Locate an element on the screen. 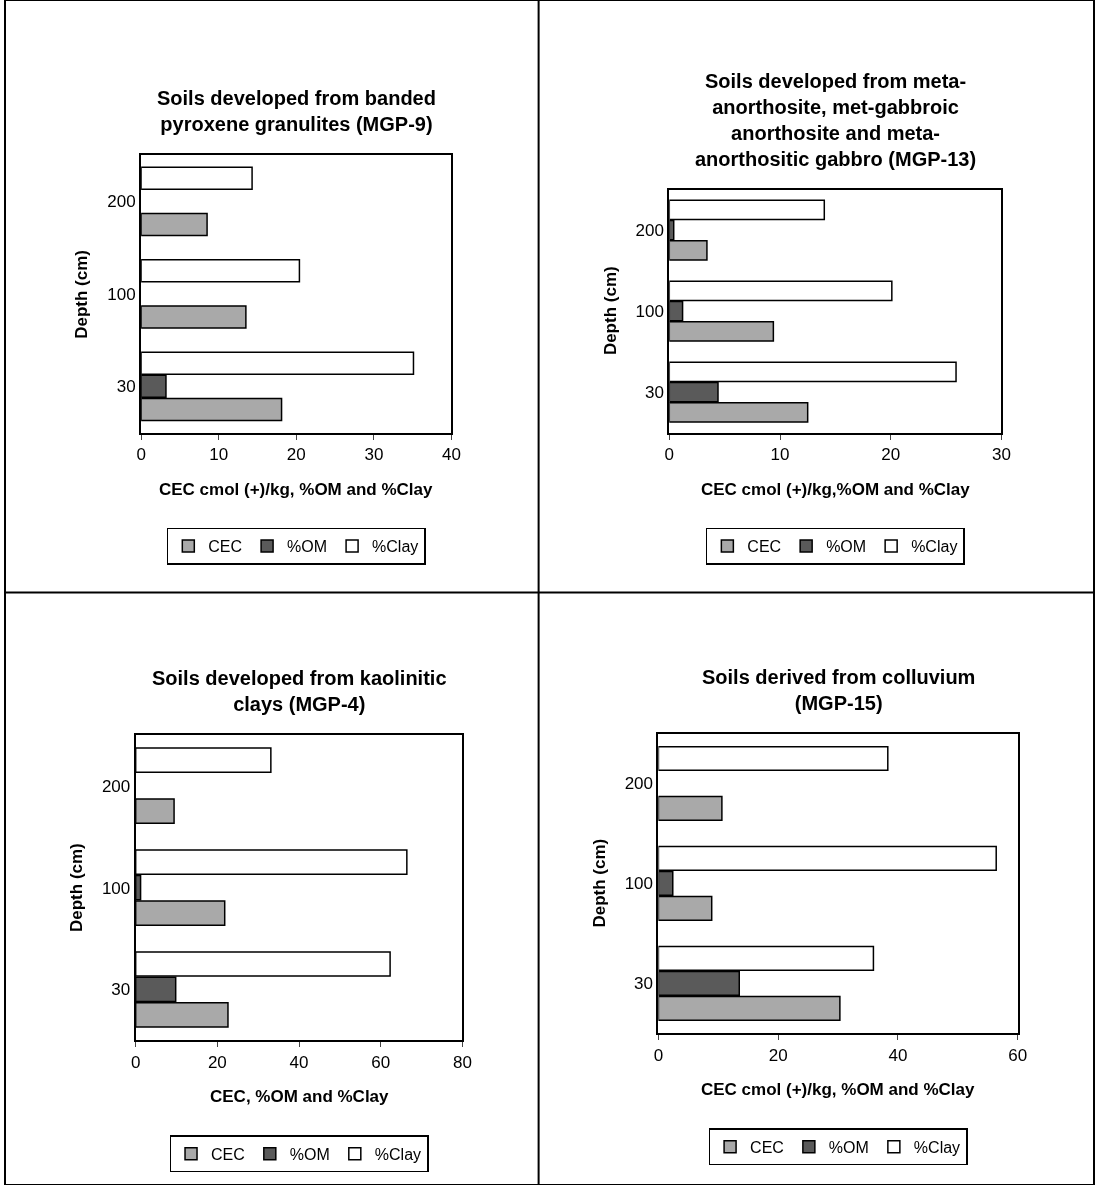  chart-title: Soils developed from banded pyroxene granulites (MGP-9) is located at coordinates (296, 111).